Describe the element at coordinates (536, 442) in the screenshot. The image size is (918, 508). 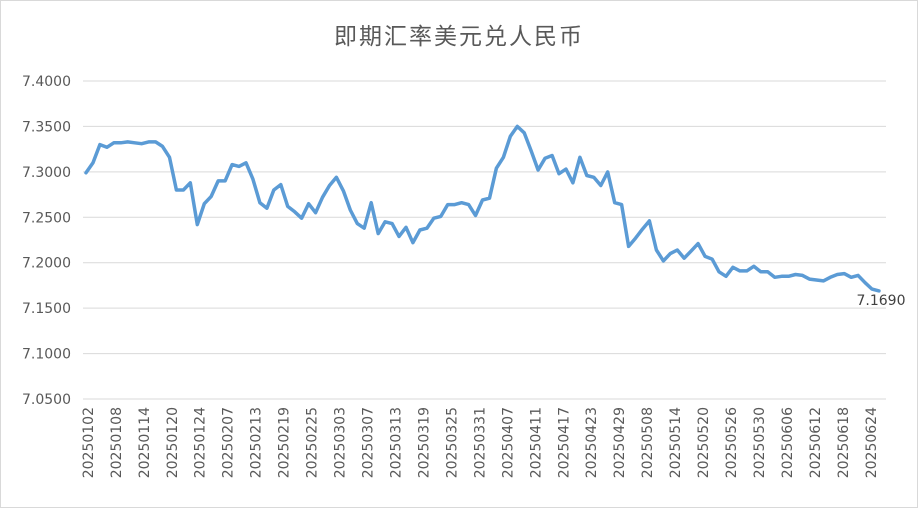
I see `x-tick-label: 20250411` at that location.